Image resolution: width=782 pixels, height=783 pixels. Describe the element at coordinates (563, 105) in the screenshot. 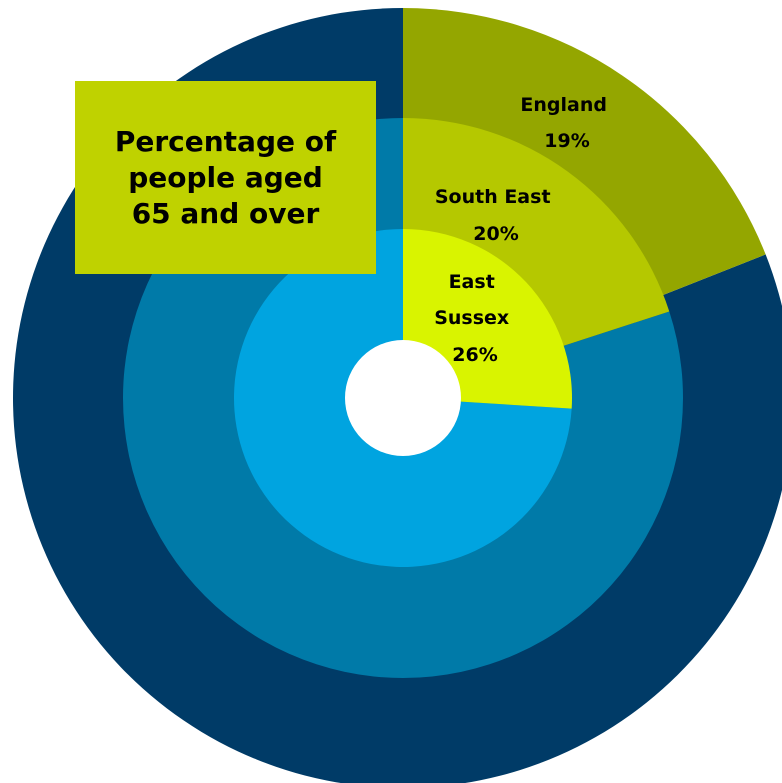

I see `label-england-name: England` at that location.